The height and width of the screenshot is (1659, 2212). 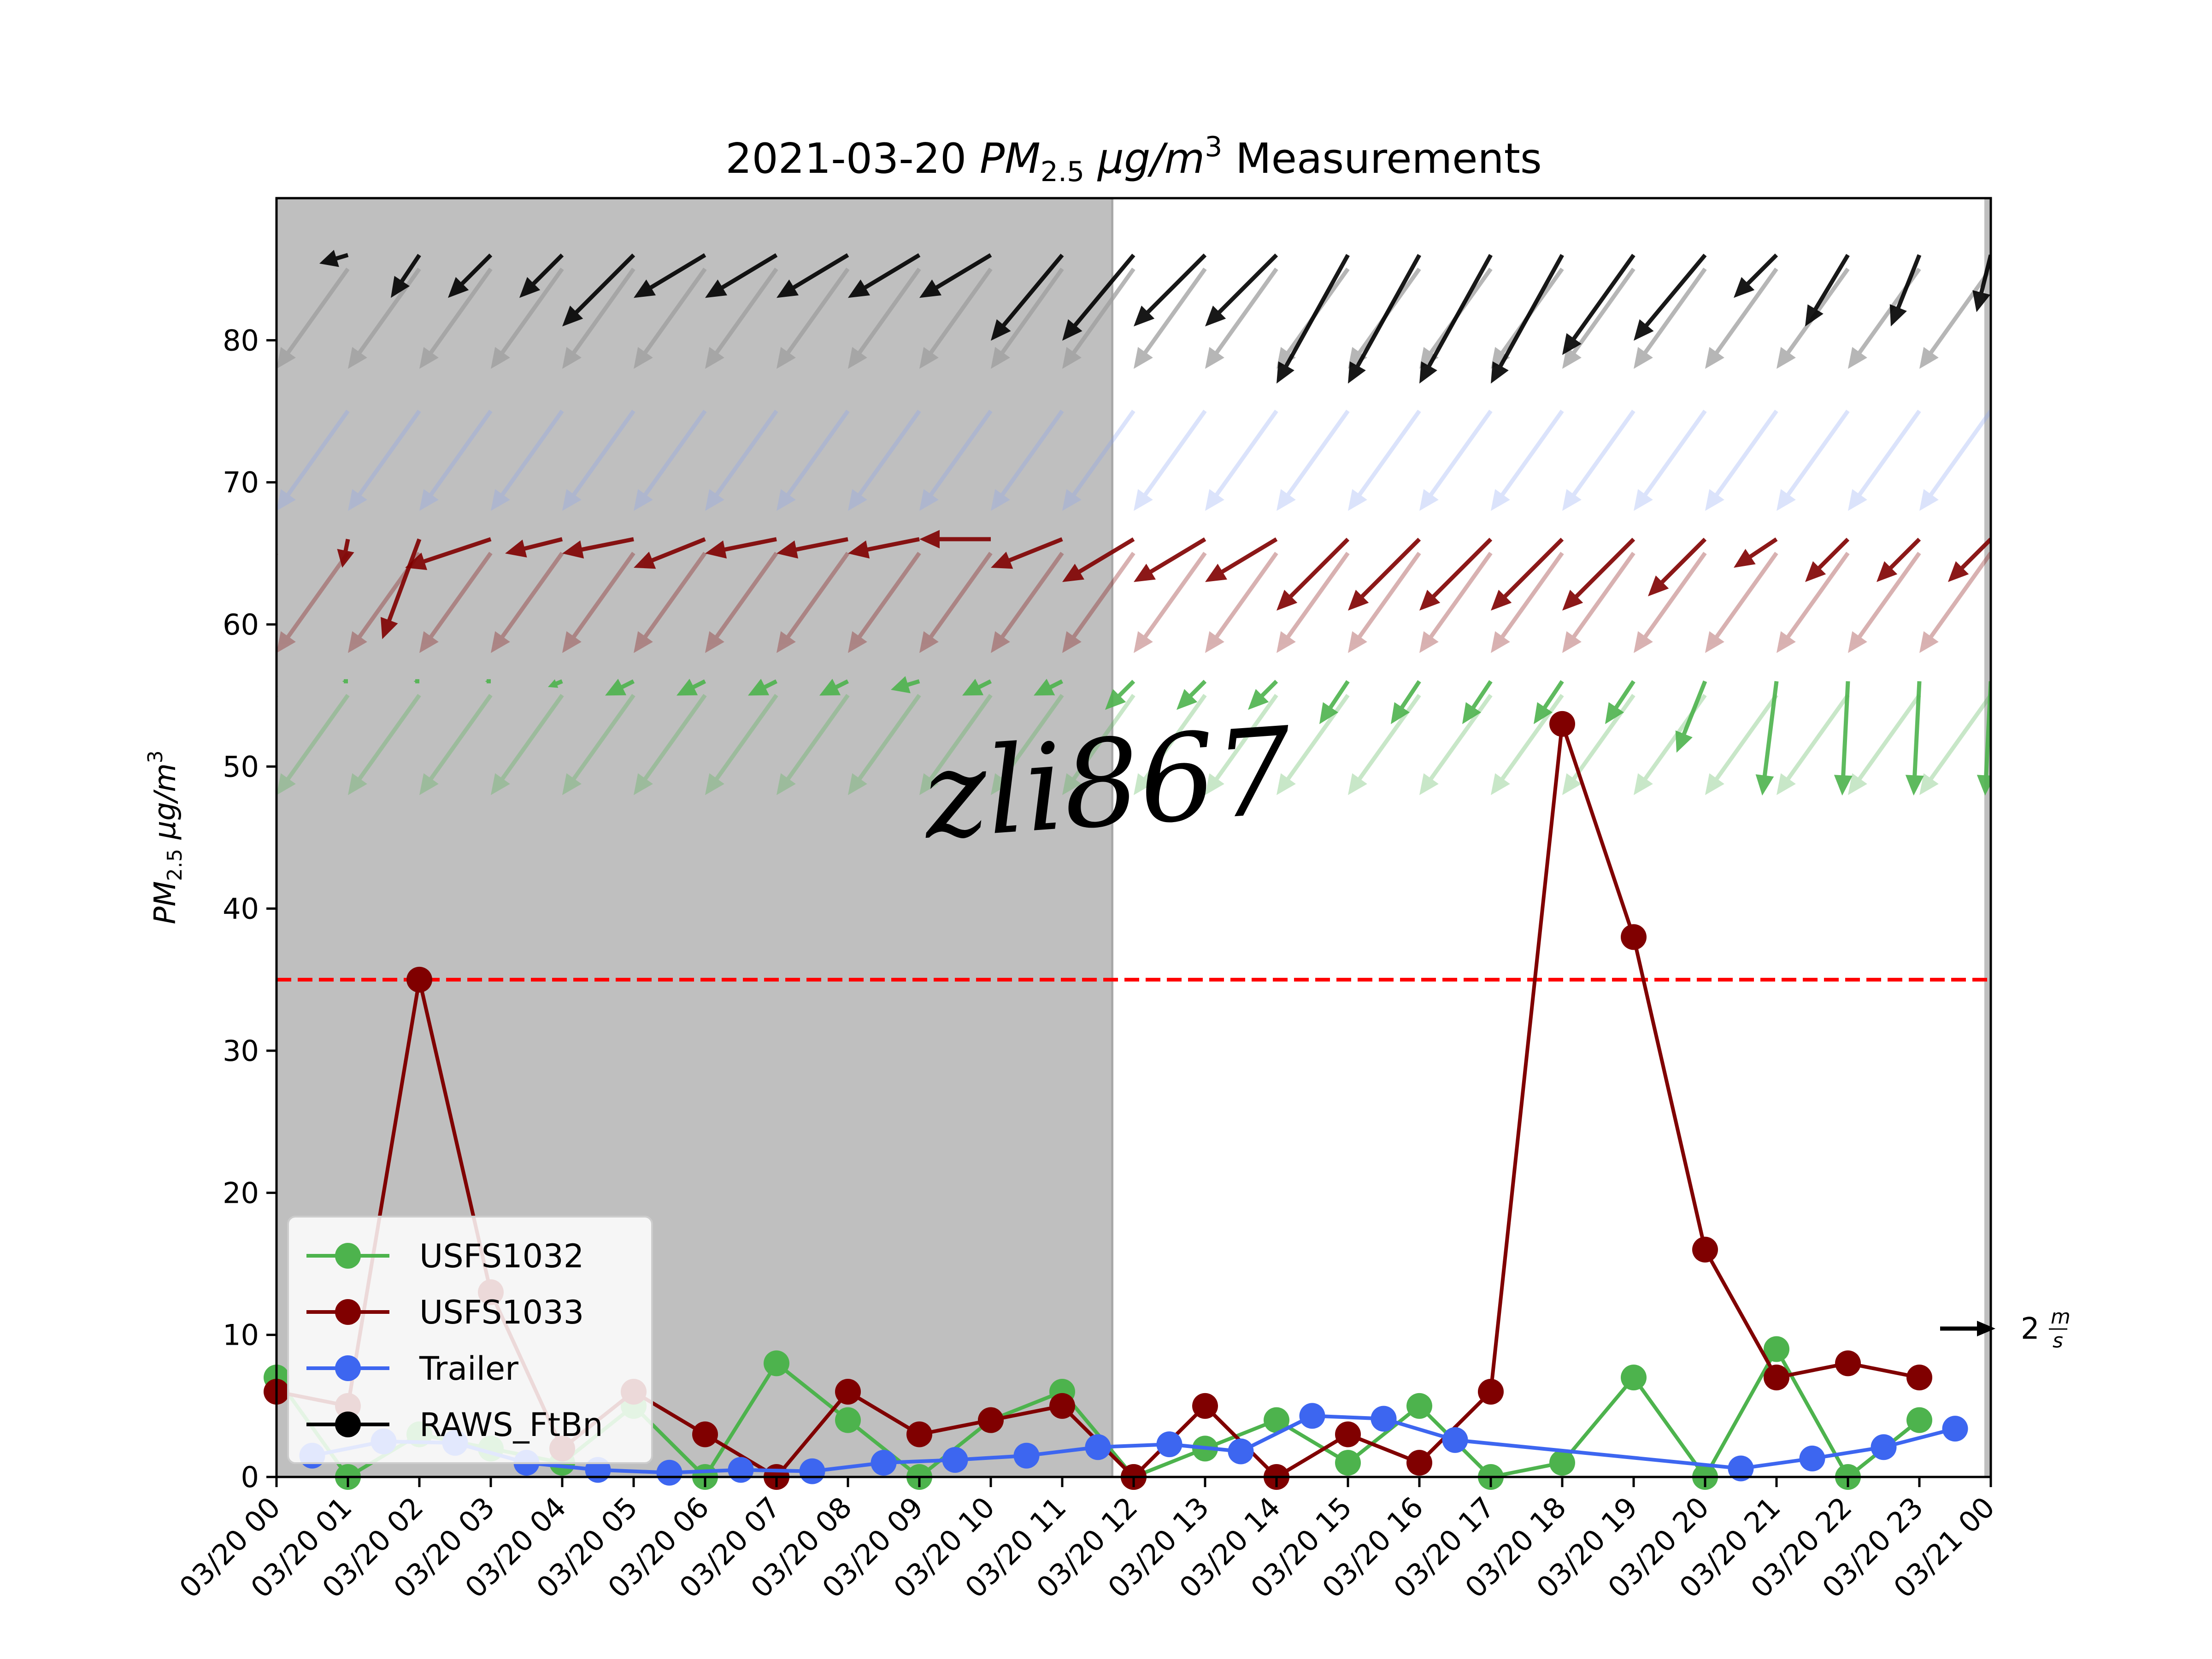 What do you see at coordinates (241, 1193) in the screenshot?
I see `y-tick-label: 20` at bounding box center [241, 1193].